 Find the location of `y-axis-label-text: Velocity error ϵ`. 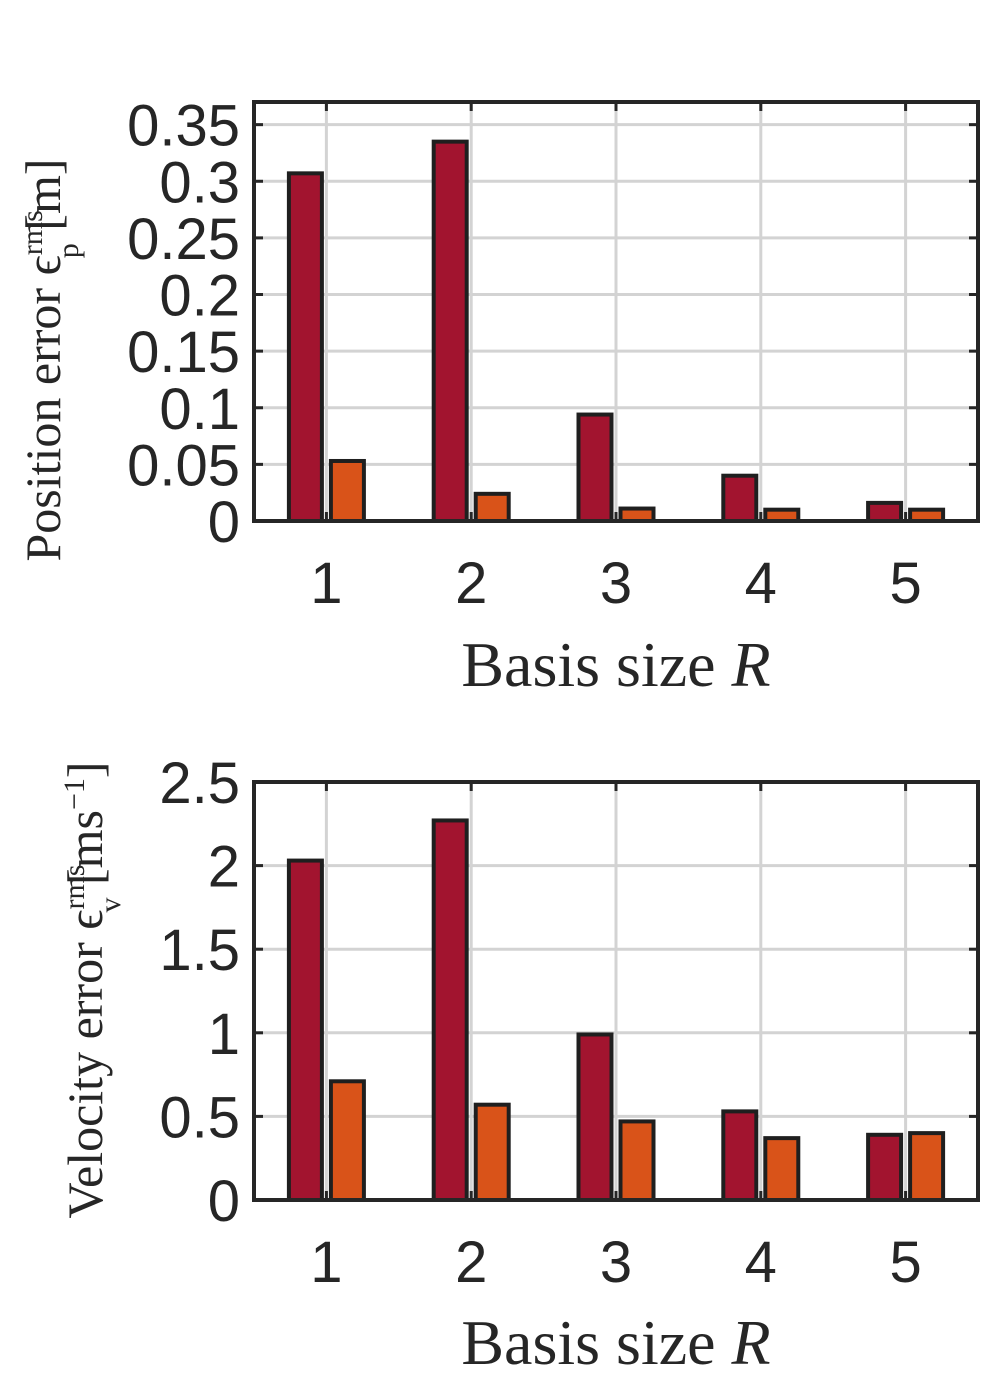

y-axis-label-text: Velocity error ϵ is located at coordinates (85, 1064).